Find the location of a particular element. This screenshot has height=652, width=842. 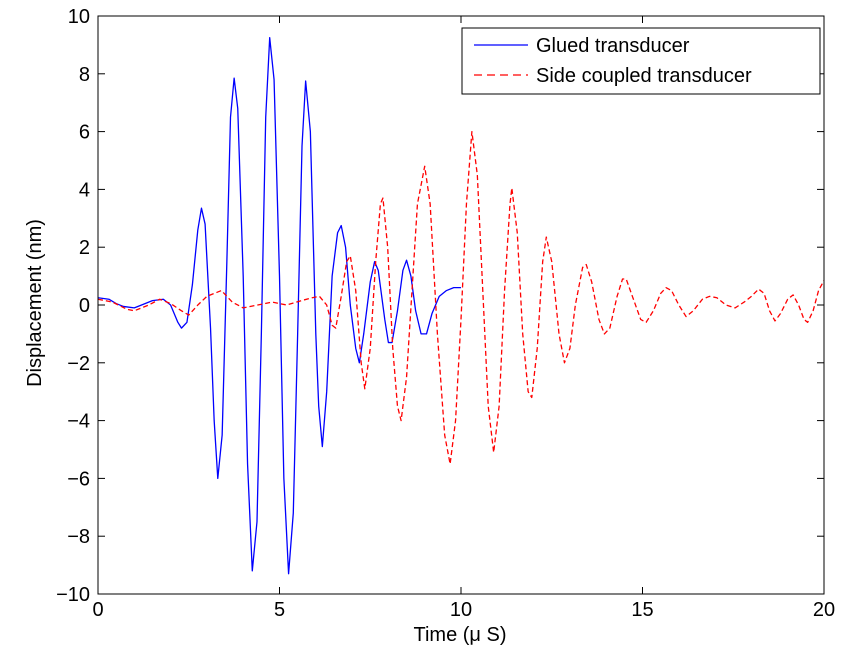

y-tick-labels: −10 −8 −6 −4 −2 0 2 4 6 8 10 is located at coordinates (73, 306).